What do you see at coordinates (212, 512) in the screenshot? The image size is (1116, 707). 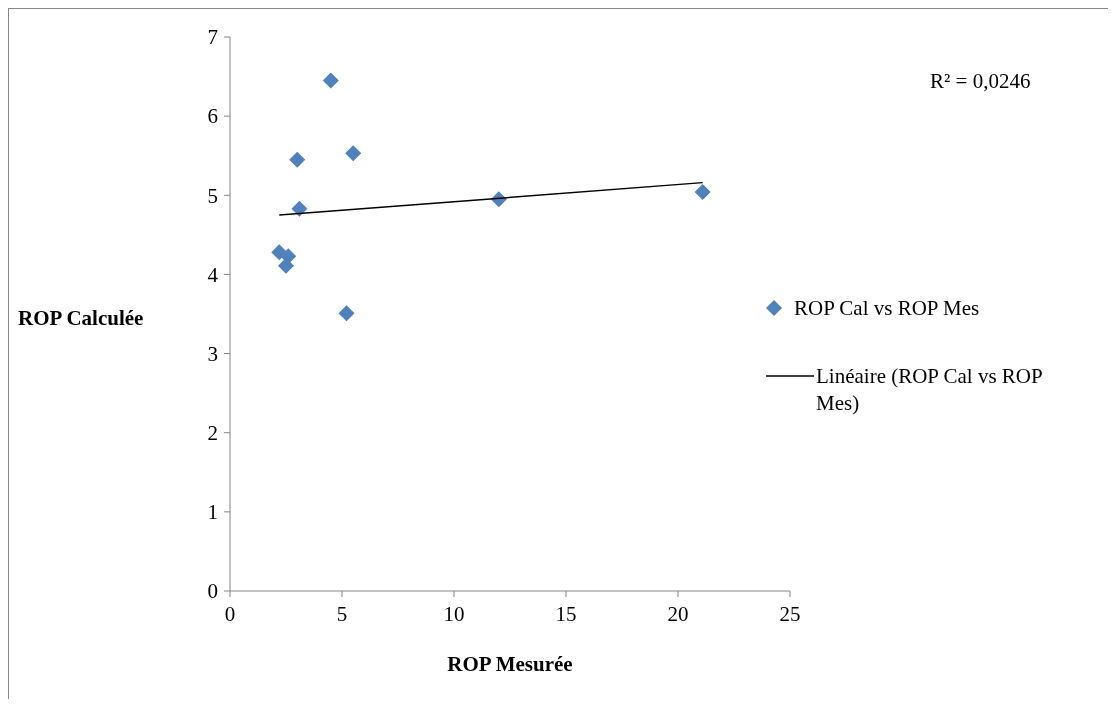 I see `y-tick-label: 1` at bounding box center [212, 512].